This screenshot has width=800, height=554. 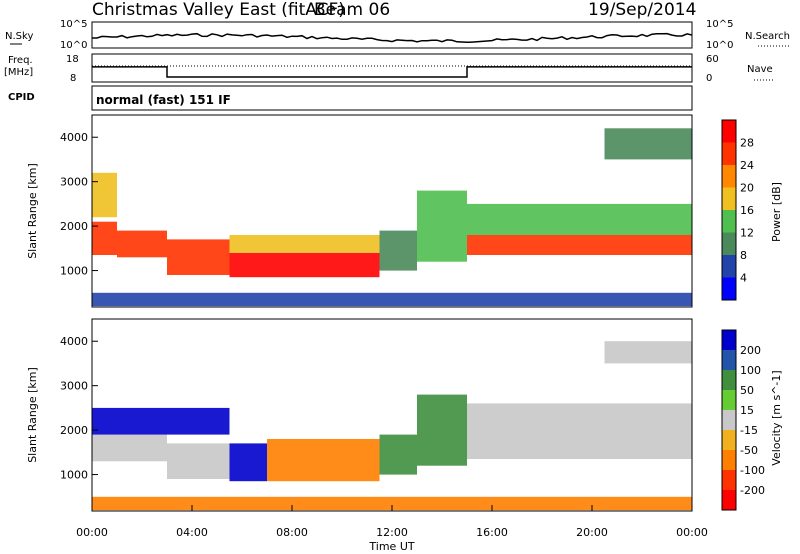 What do you see at coordinates (750, 350) in the screenshot?
I see `velocity-colorbar-tick-0: 200` at bounding box center [750, 350].